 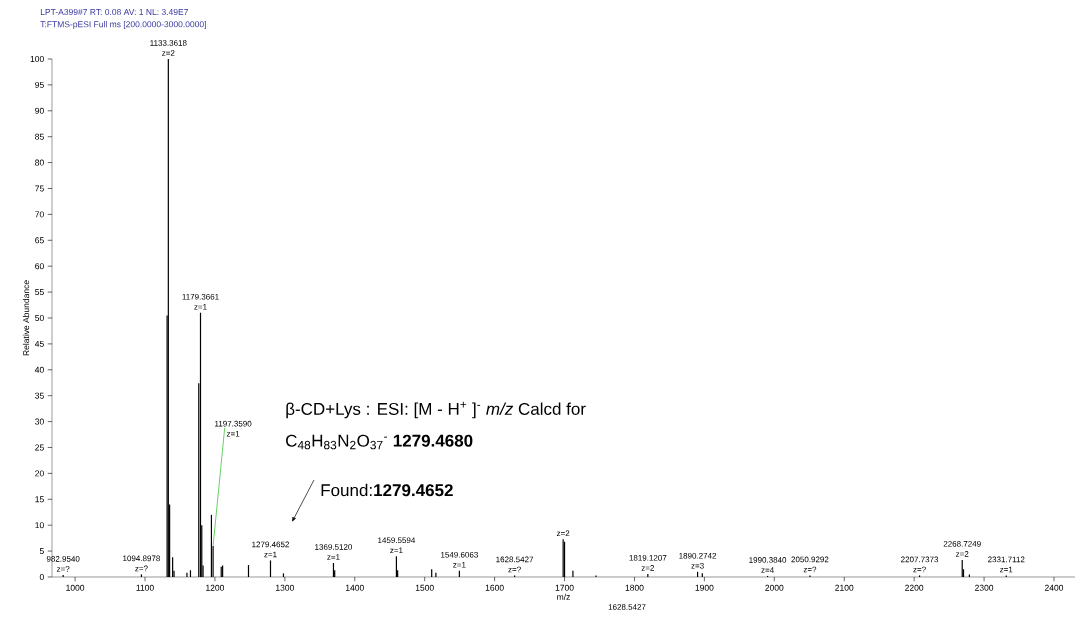 I want to click on annotation: 982.9540, so click(x=63, y=559).